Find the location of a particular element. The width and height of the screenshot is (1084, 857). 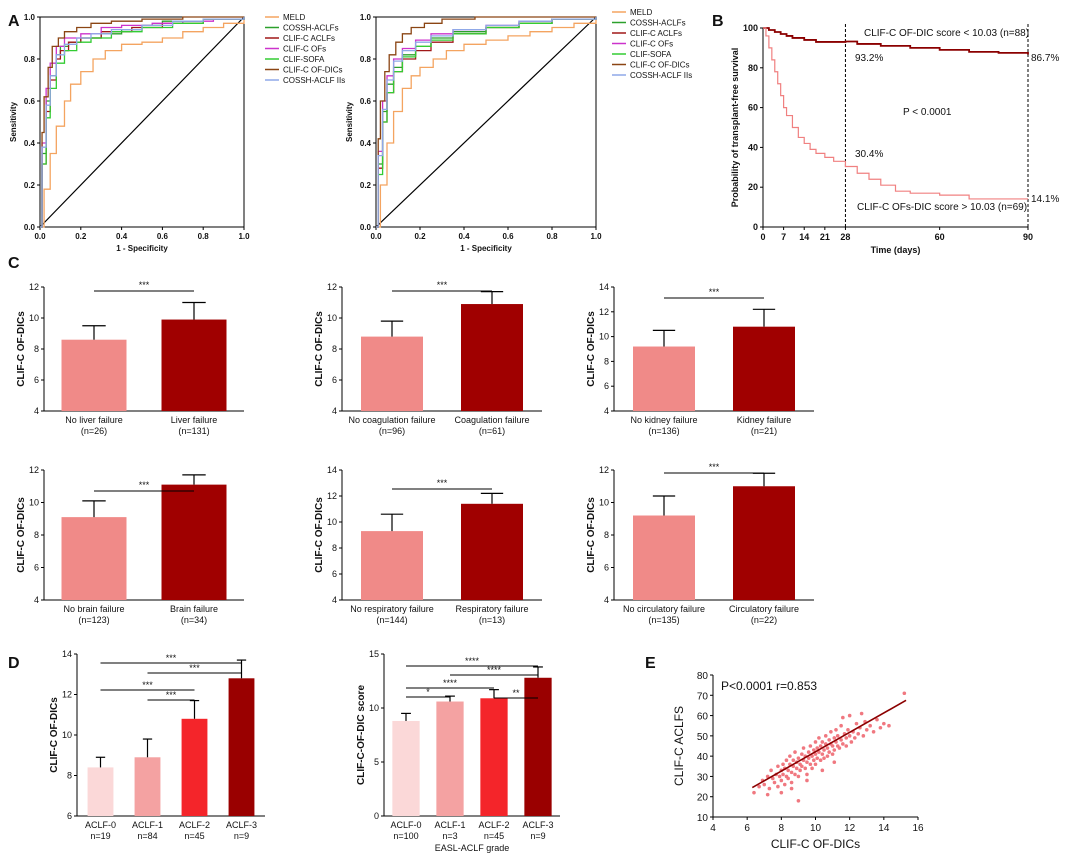

legend-label: COSSH-ACLFs is located at coordinates (311, 28).